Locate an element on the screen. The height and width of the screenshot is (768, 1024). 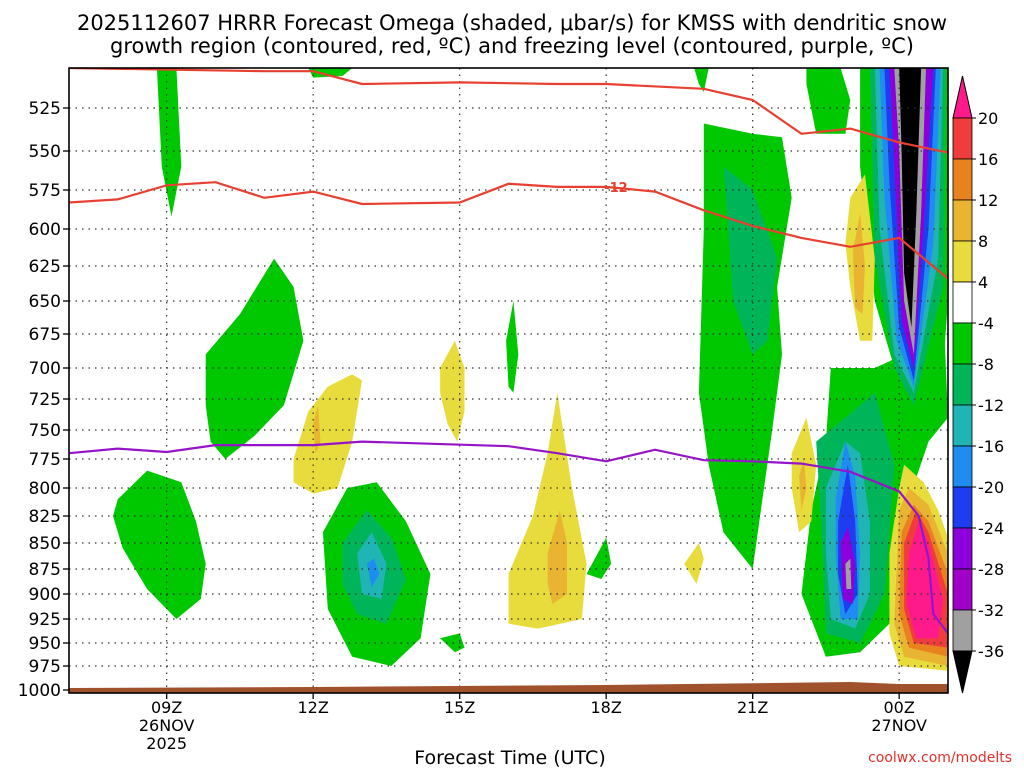
x-tick-label-09Z: 09Z is located at coordinates (166, 707).